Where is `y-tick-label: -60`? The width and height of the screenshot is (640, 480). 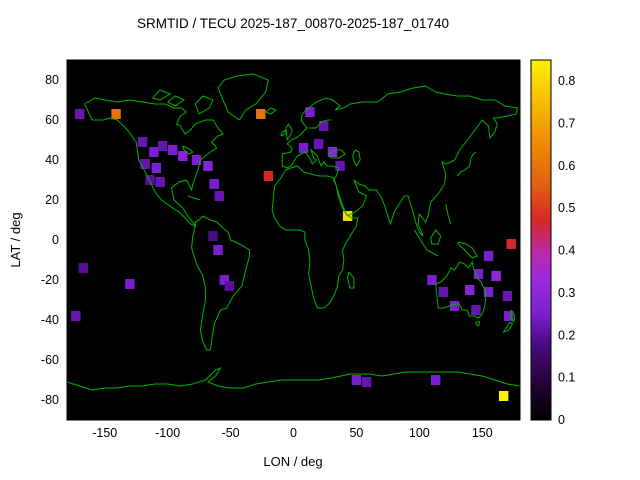
y-tick-label: -60 is located at coordinates (50, 360).